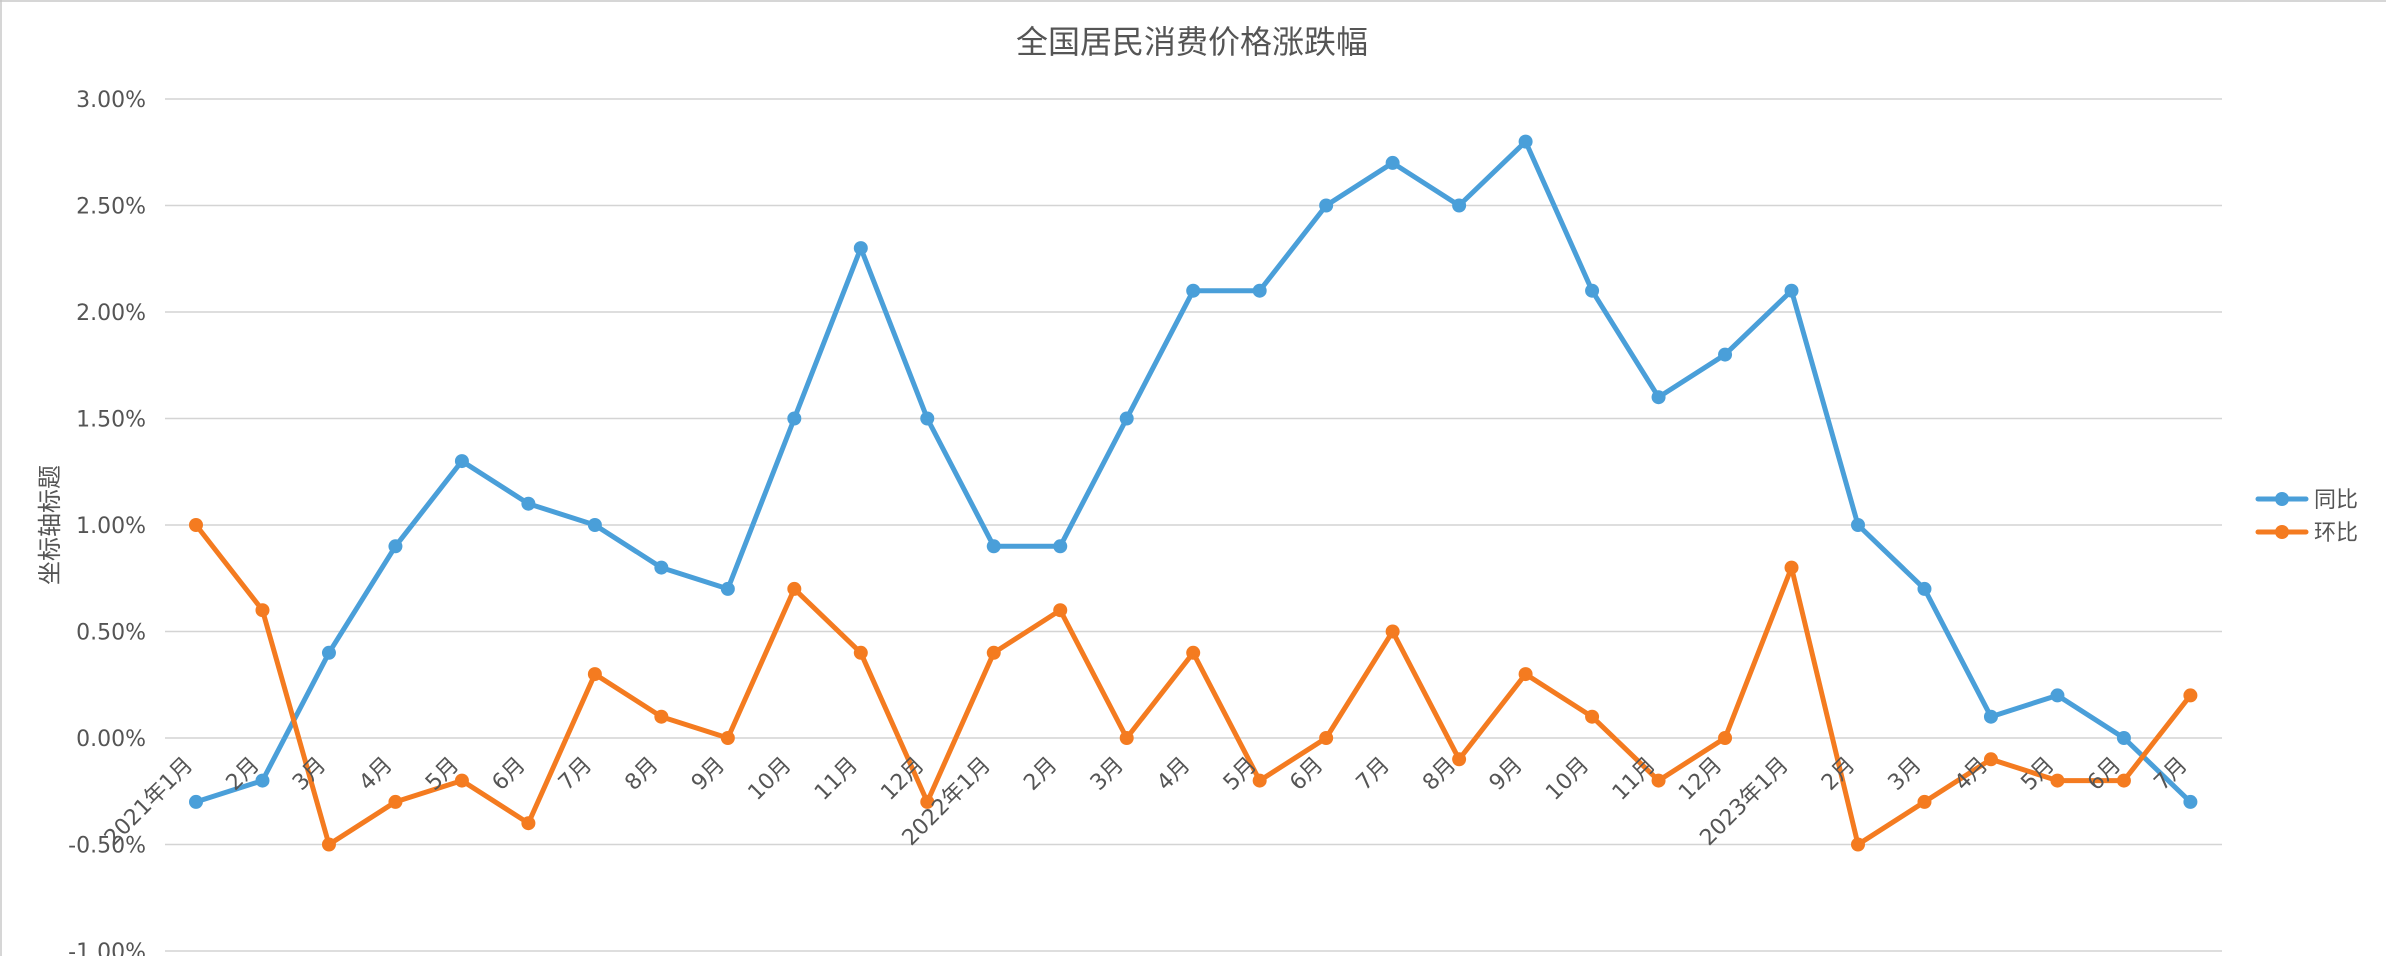 The image size is (2386, 956). I want to click on legend-label-2: 环比, so click(2336, 533).